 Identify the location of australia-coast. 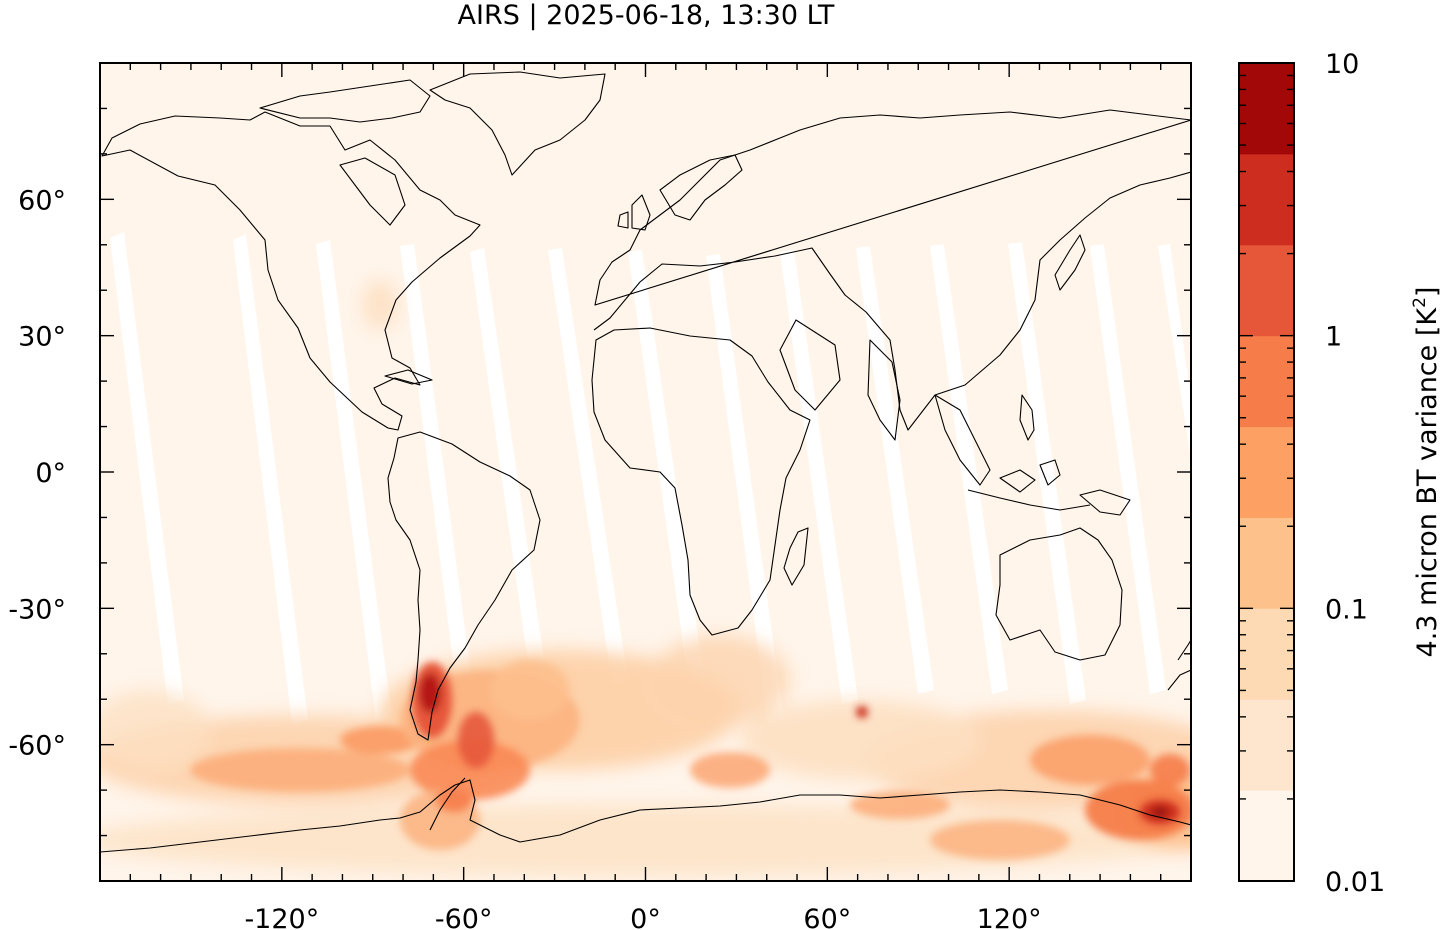
(1059, 594).